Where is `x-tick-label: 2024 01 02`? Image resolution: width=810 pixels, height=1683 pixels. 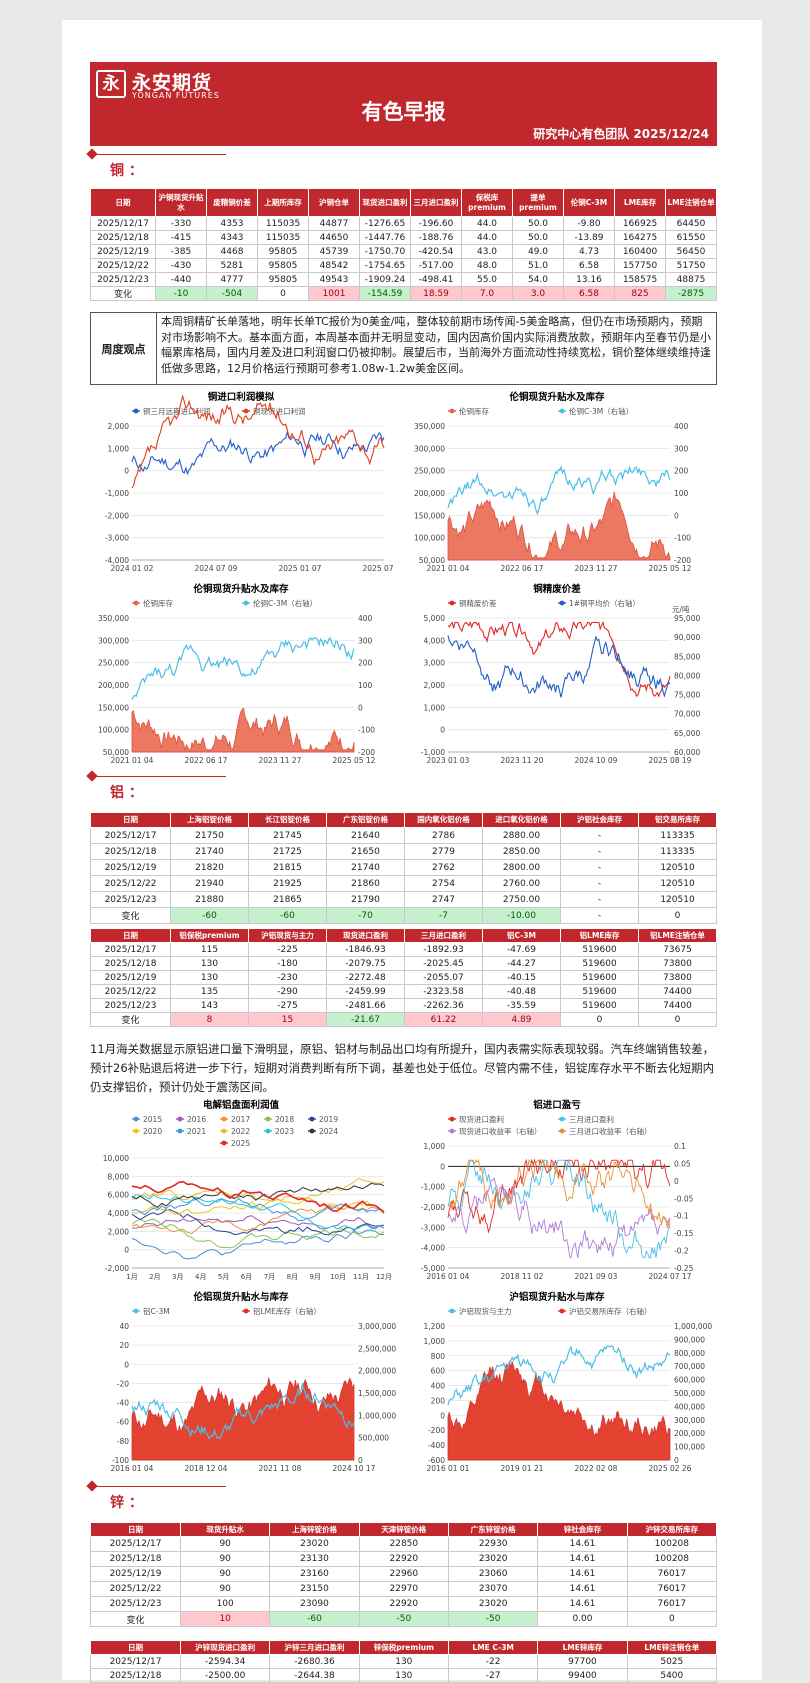 x-tick-label: 2024 01 02 is located at coordinates (132, 568).